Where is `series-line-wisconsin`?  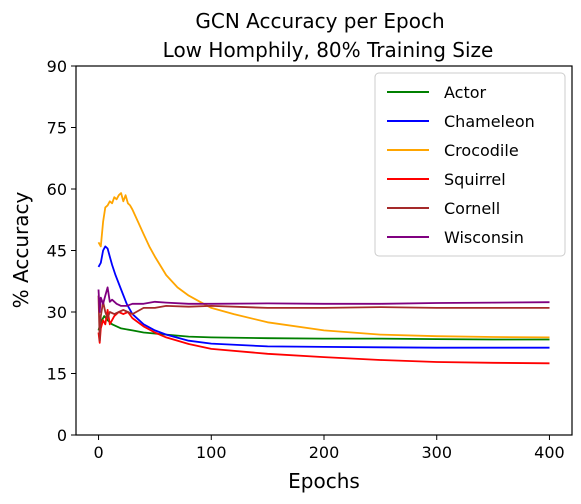
series-line-wisconsin is located at coordinates (323, 299).